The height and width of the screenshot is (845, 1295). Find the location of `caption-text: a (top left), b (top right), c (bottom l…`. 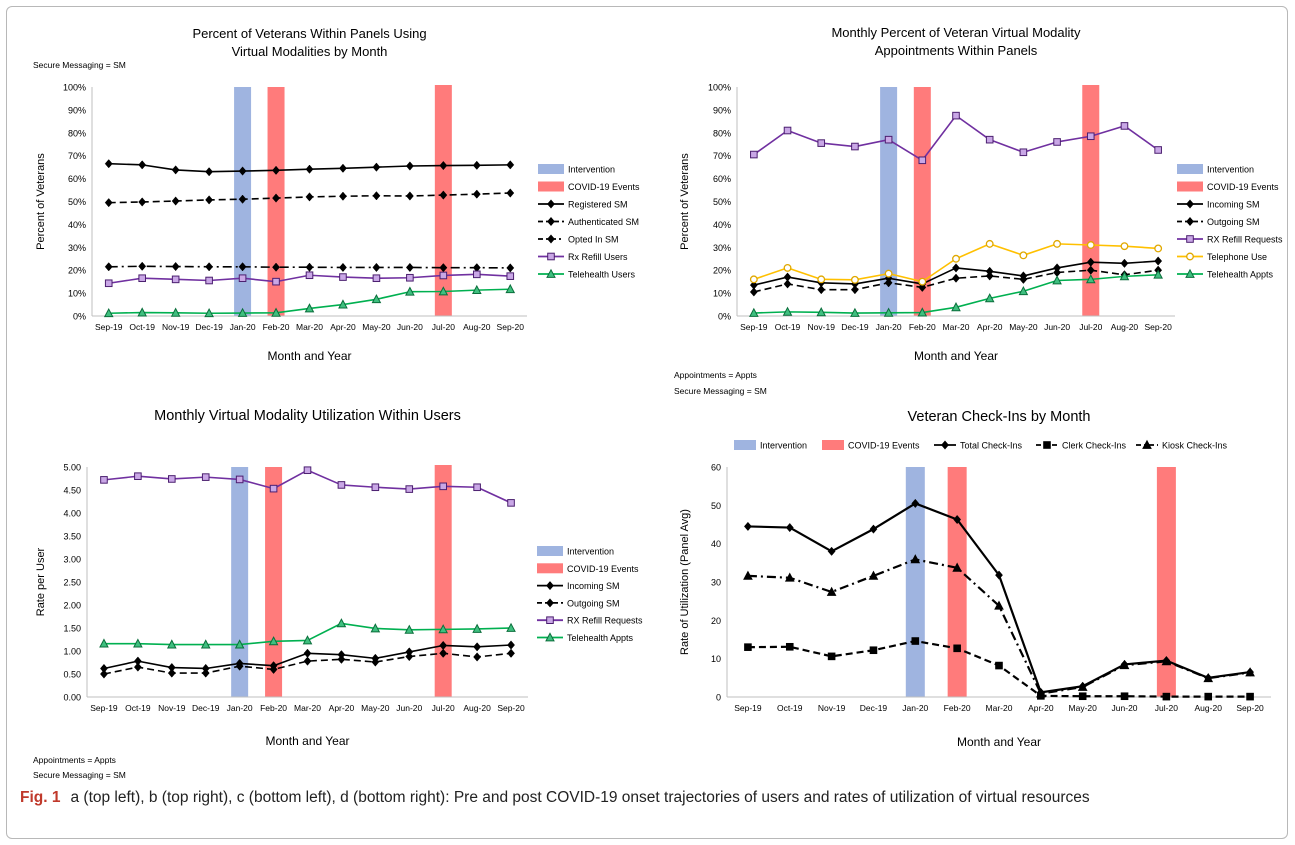

caption-text: a (top left), b (top right), c (bottom l… is located at coordinates (580, 797).